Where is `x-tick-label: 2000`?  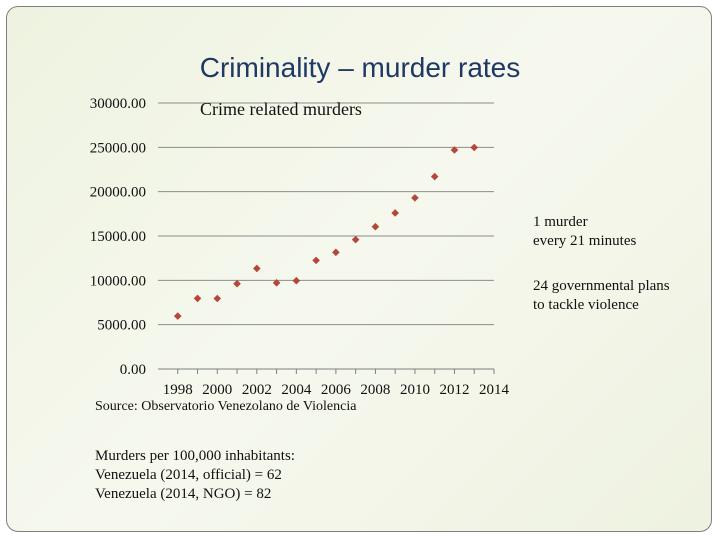 x-tick-label: 2000 is located at coordinates (217, 390).